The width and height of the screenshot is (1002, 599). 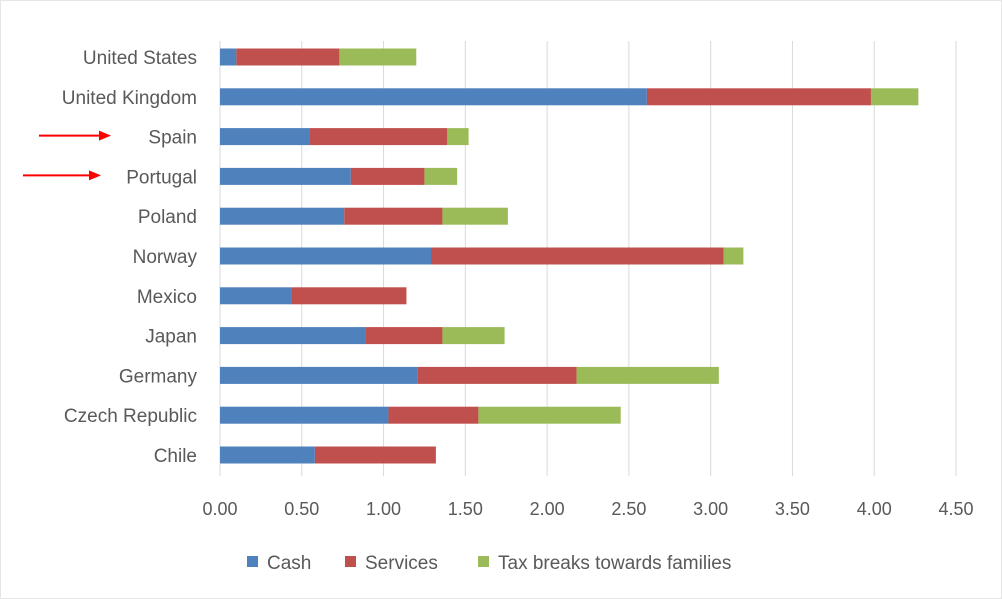 What do you see at coordinates (792, 509) in the screenshot?
I see `x-tick-label: 3.50` at bounding box center [792, 509].